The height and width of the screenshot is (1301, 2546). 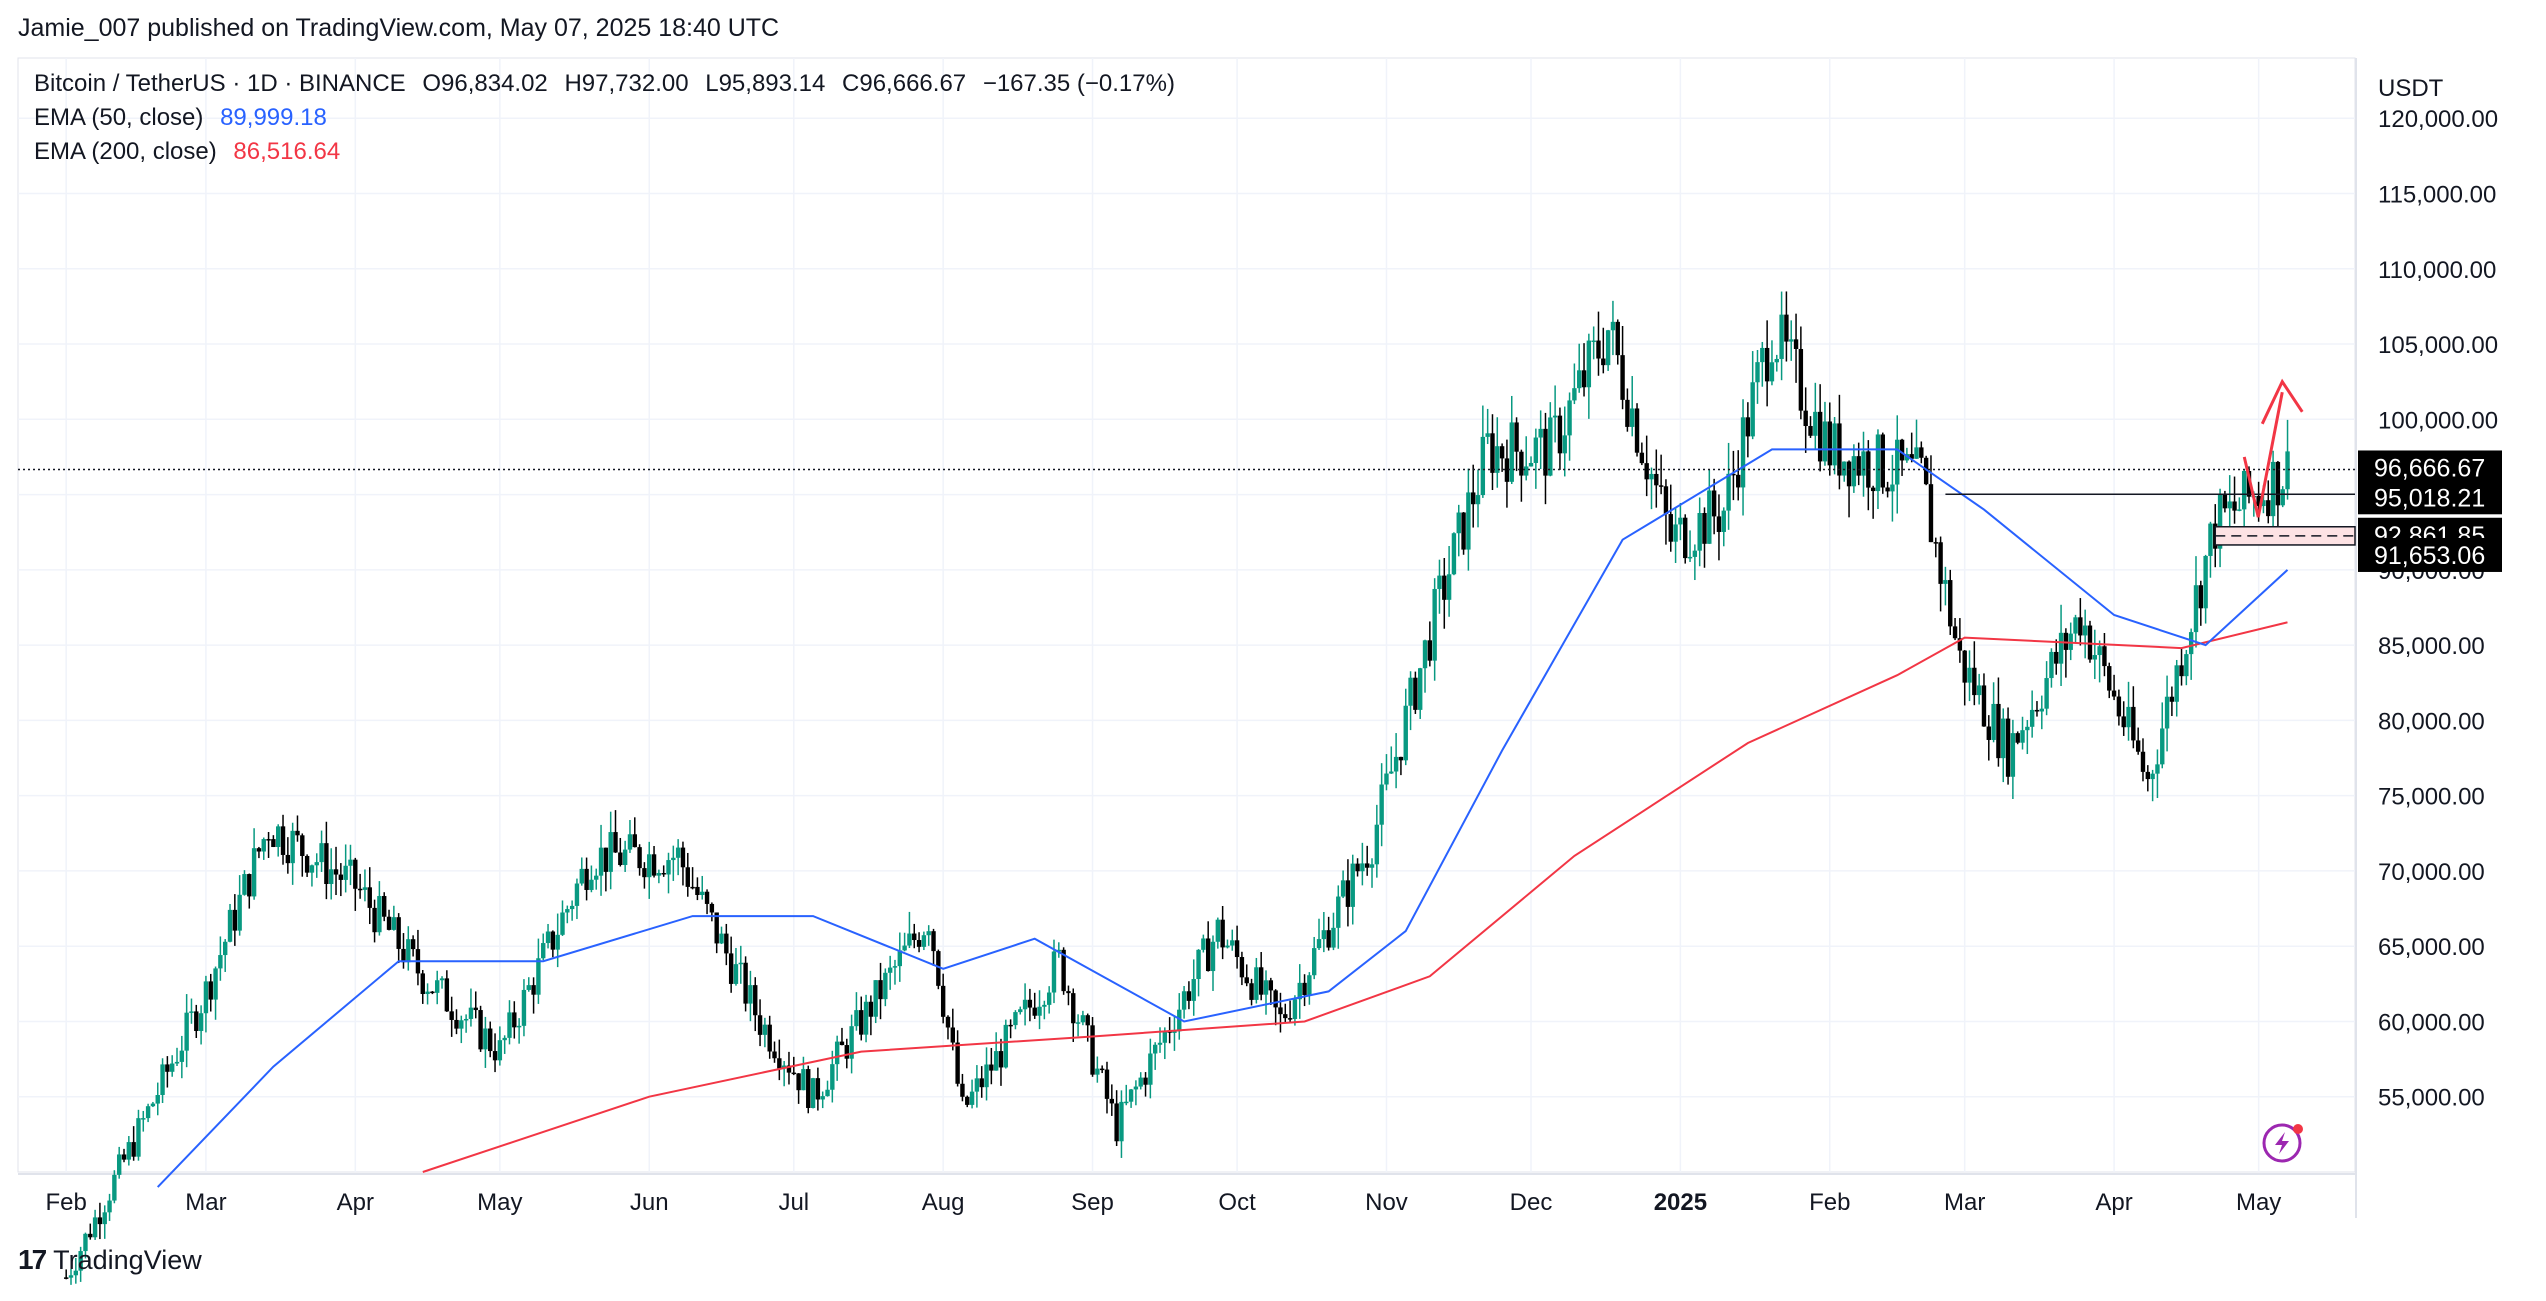 I want to click on x-tick-label: Sep, so click(x=1092, y=1202).